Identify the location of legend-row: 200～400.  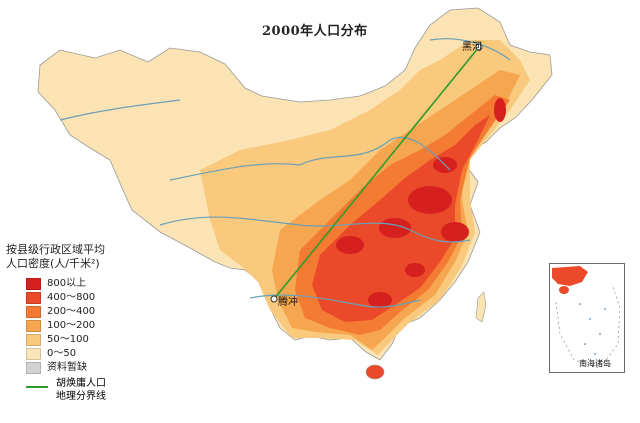
(76, 313).